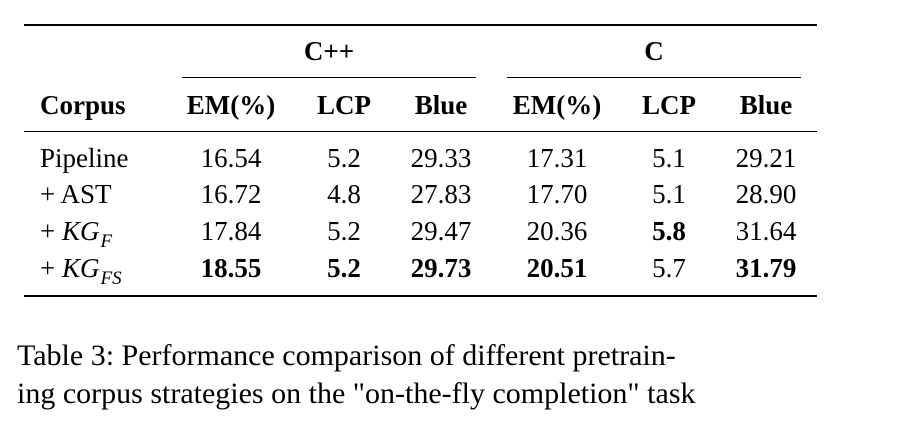 Image resolution: width=904 pixels, height=434 pixels. What do you see at coordinates (669, 105) in the screenshot?
I see `column-header-c-lcp: LCP` at bounding box center [669, 105].